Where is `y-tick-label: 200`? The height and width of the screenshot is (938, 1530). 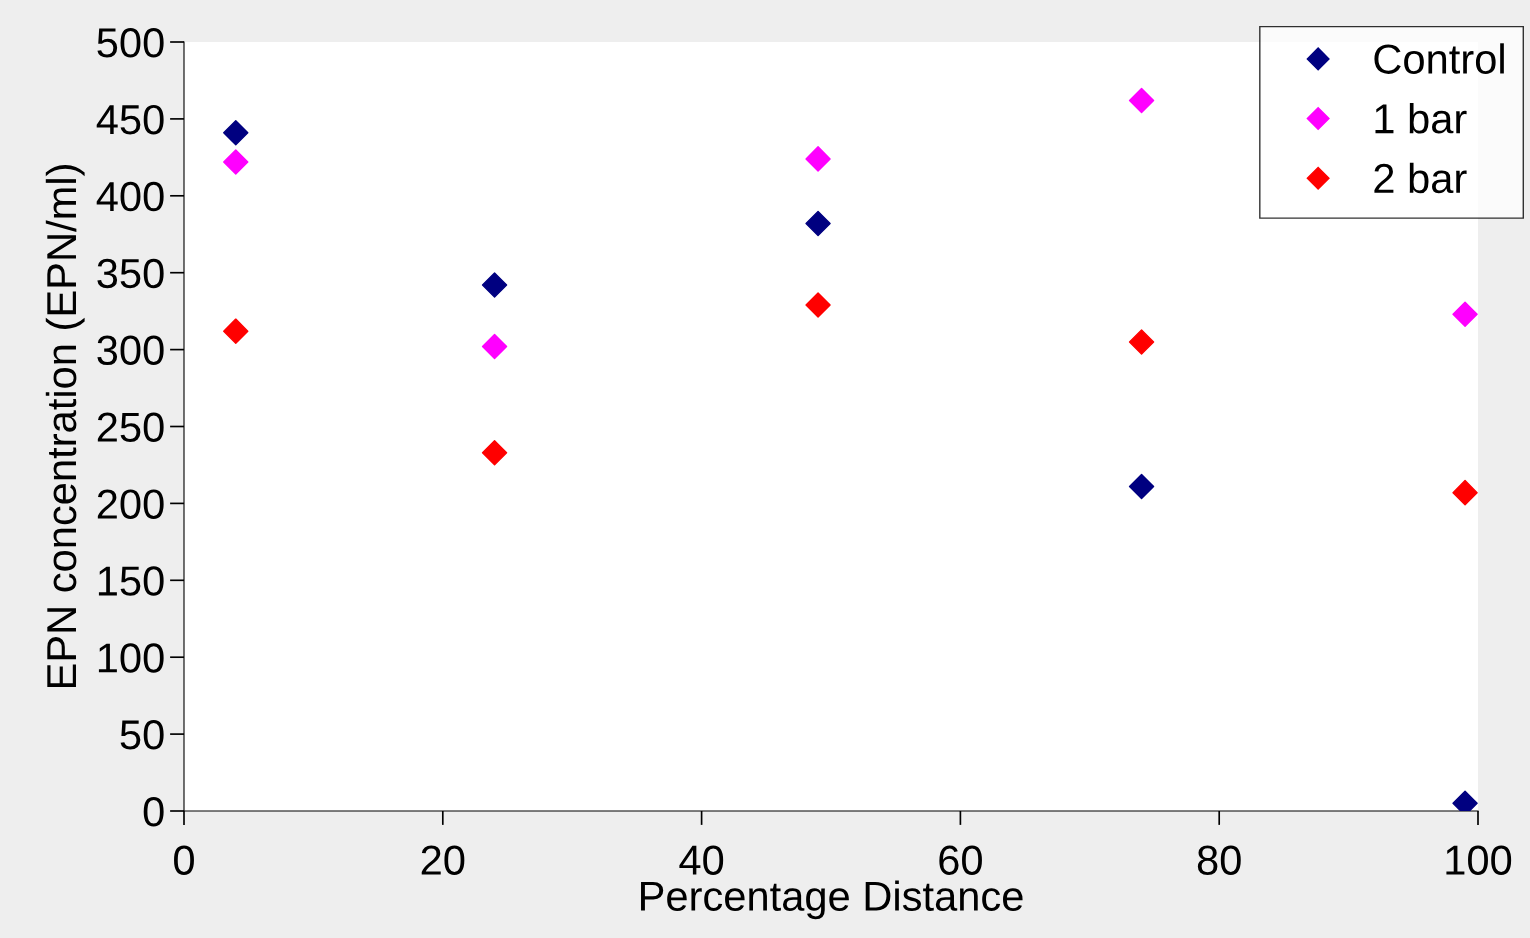 y-tick-label: 200 is located at coordinates (130, 504).